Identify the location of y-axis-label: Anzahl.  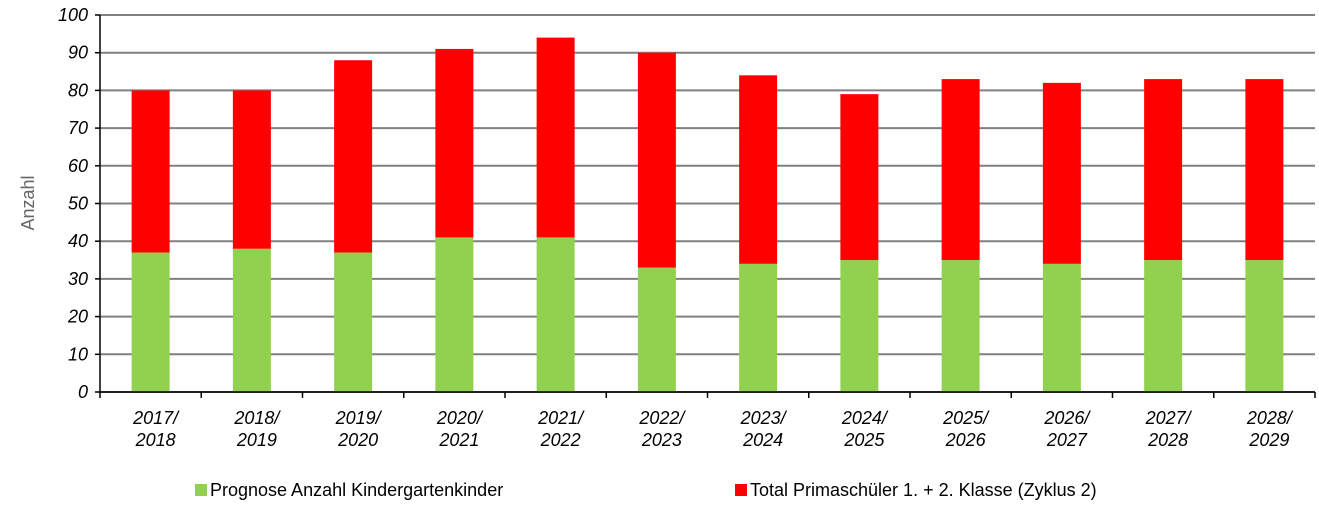
(28, 202).